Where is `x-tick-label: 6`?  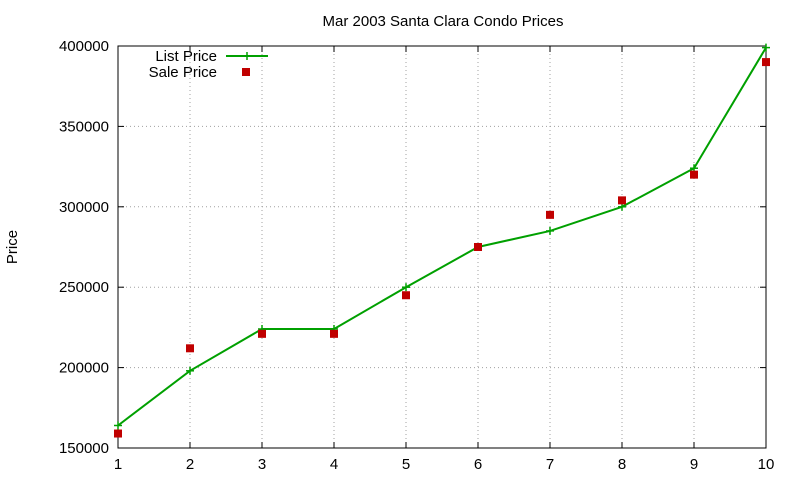
x-tick-label: 6 is located at coordinates (478, 464).